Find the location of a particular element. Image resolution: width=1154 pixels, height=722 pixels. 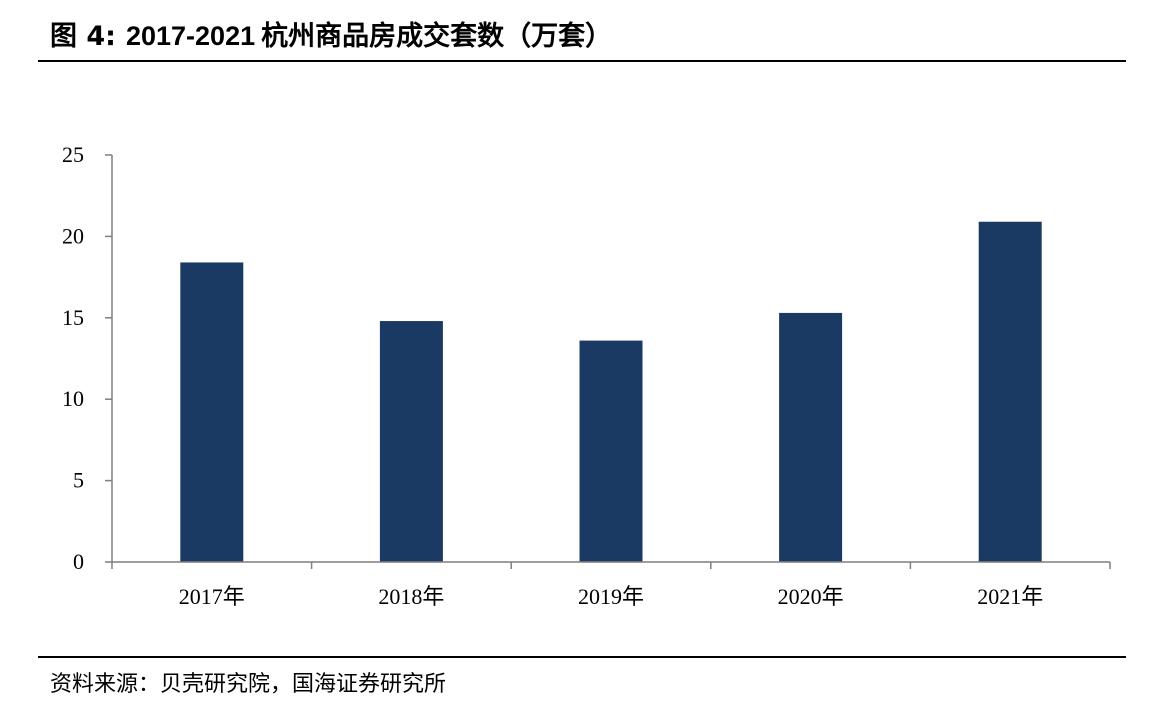

bottom-rule is located at coordinates (582, 657).